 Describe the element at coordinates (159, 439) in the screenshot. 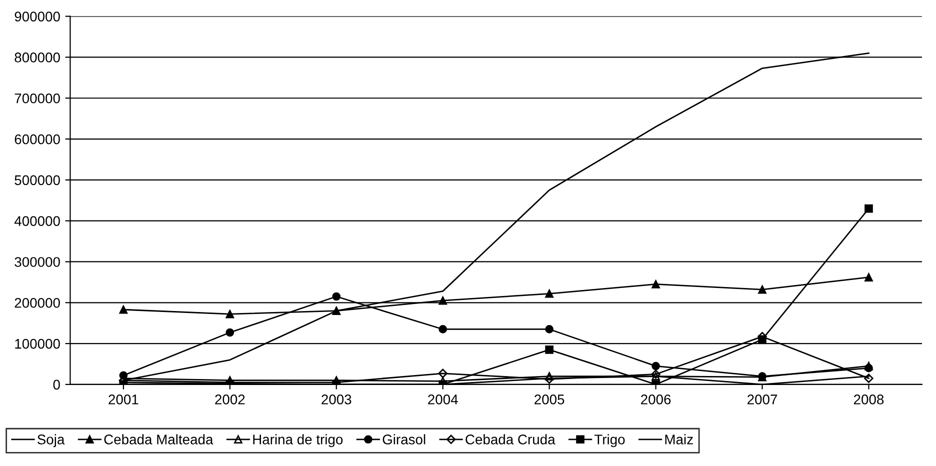

I see `legend-label: Cebada Malteada` at that location.